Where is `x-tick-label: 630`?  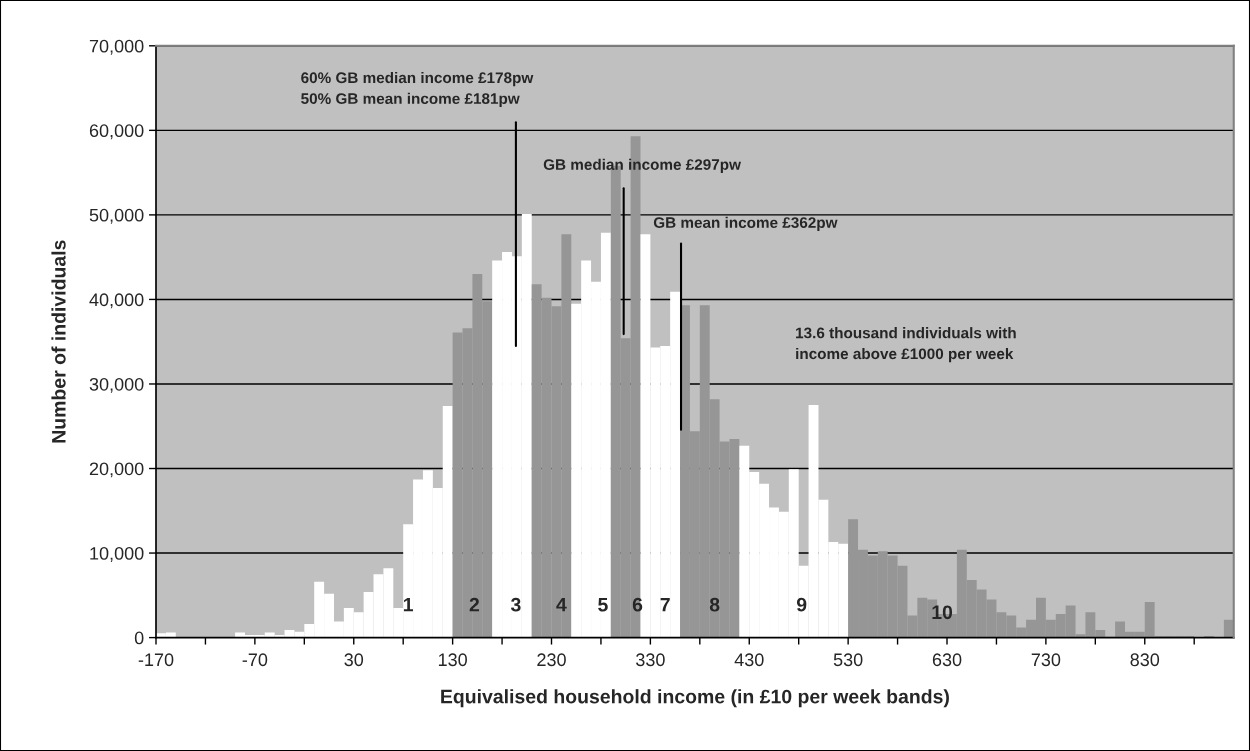
x-tick-label: 630 is located at coordinates (947, 660).